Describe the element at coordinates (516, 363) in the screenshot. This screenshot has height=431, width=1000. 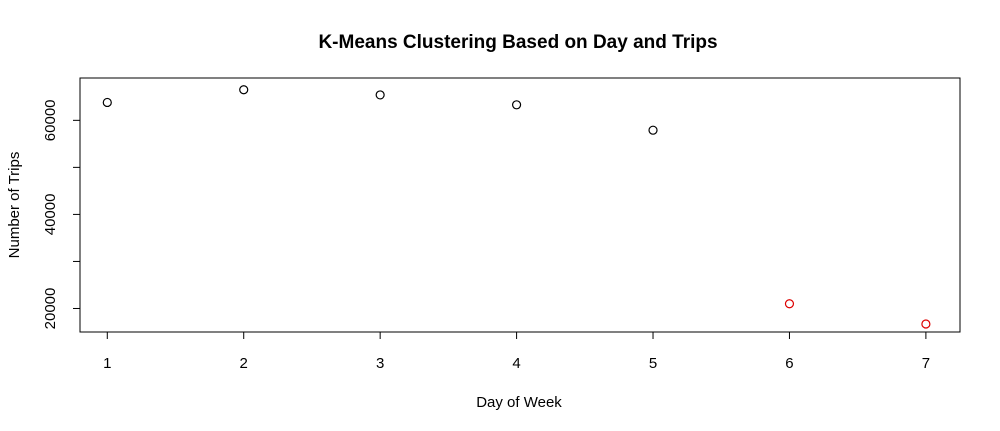
I see `x-tick-label: 4` at that location.